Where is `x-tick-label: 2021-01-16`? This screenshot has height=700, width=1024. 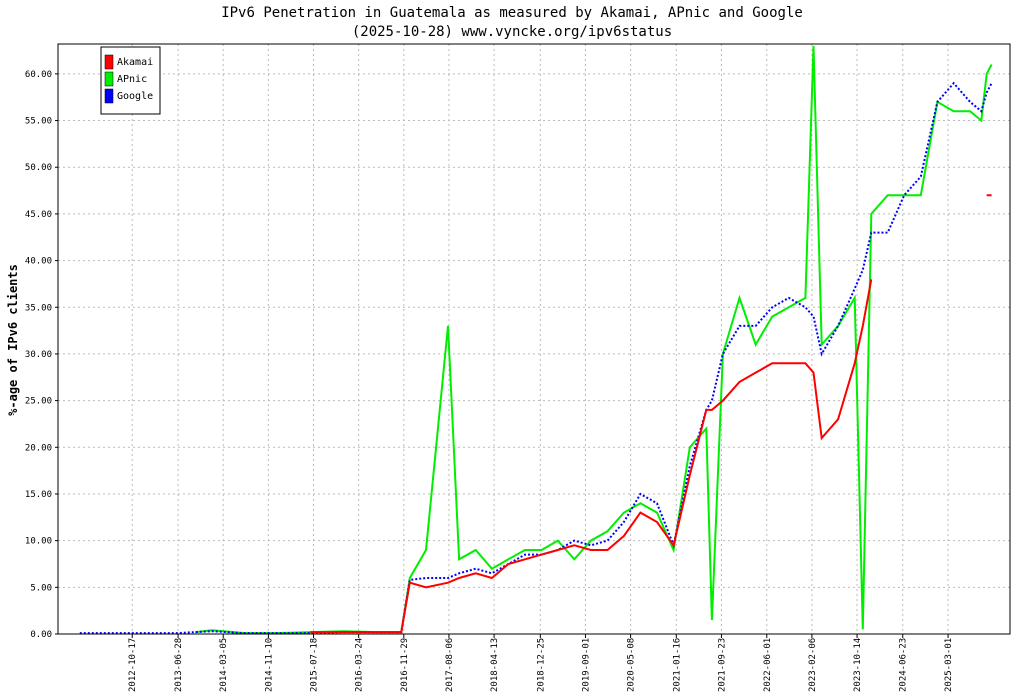
x-tick-label: 2021-01-16 is located at coordinates (677, 665).